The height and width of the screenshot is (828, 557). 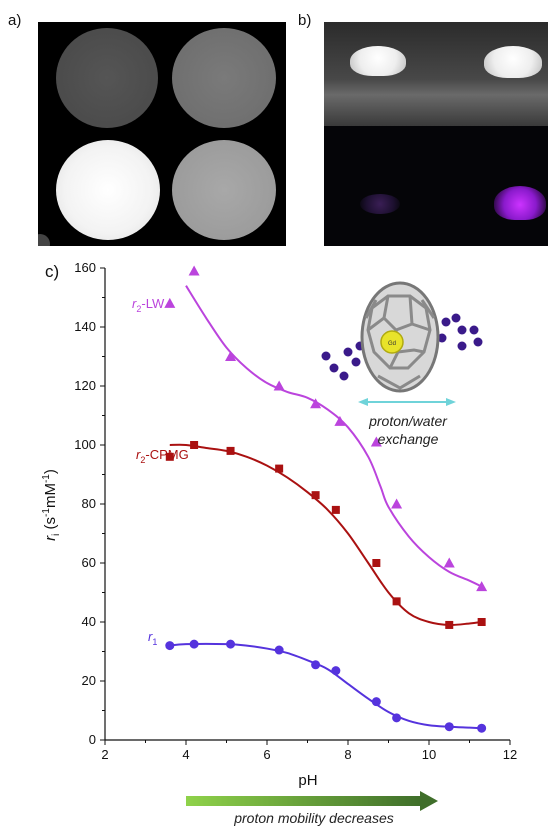 What do you see at coordinates (152, 638) in the screenshot?
I see `series-label-r1: r1` at bounding box center [152, 638].